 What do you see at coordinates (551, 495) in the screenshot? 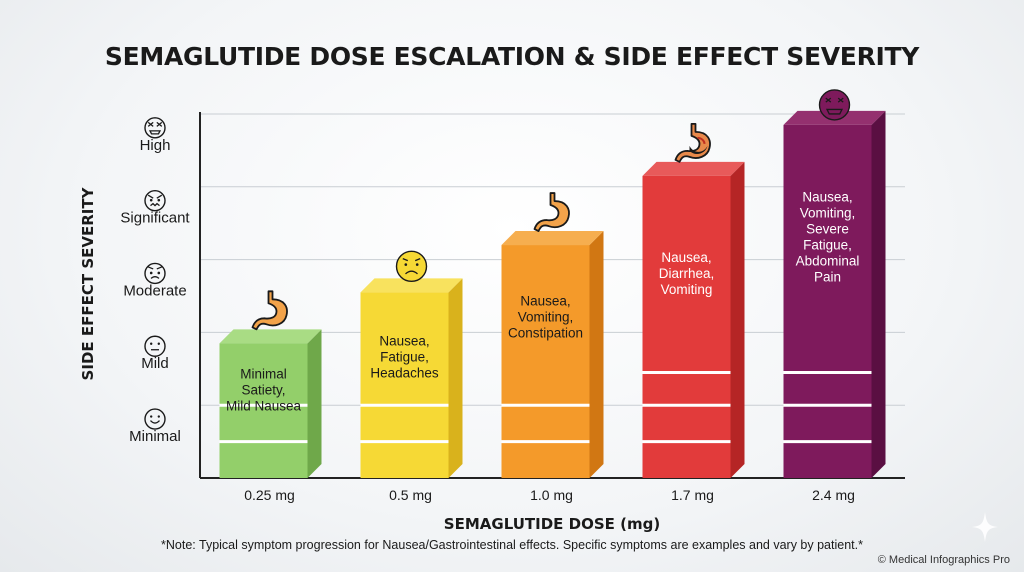
I see `x-tick-label: 1.0 mg` at bounding box center [551, 495].